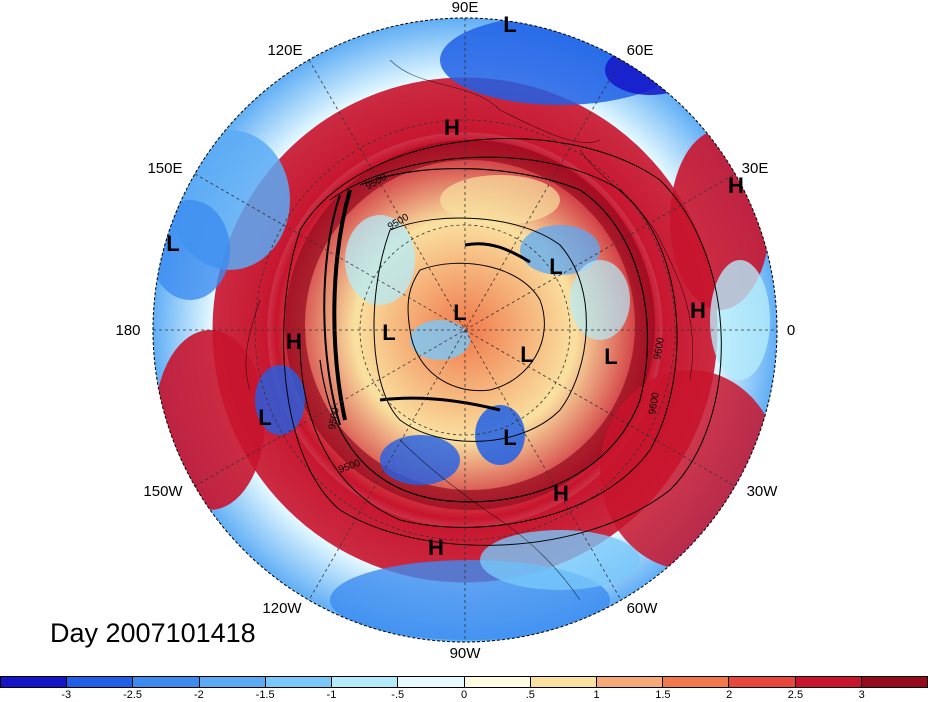  What do you see at coordinates (596, 695) in the screenshot?
I see `colorbar-tick-label: 1` at bounding box center [596, 695].